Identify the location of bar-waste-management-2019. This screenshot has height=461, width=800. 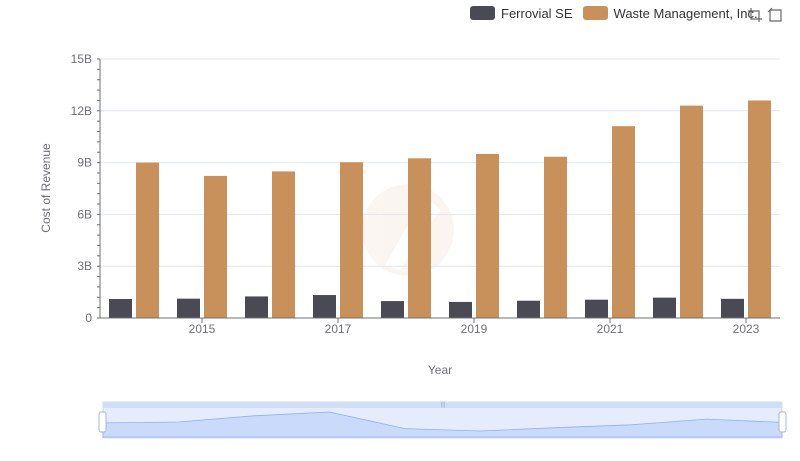
(487, 235).